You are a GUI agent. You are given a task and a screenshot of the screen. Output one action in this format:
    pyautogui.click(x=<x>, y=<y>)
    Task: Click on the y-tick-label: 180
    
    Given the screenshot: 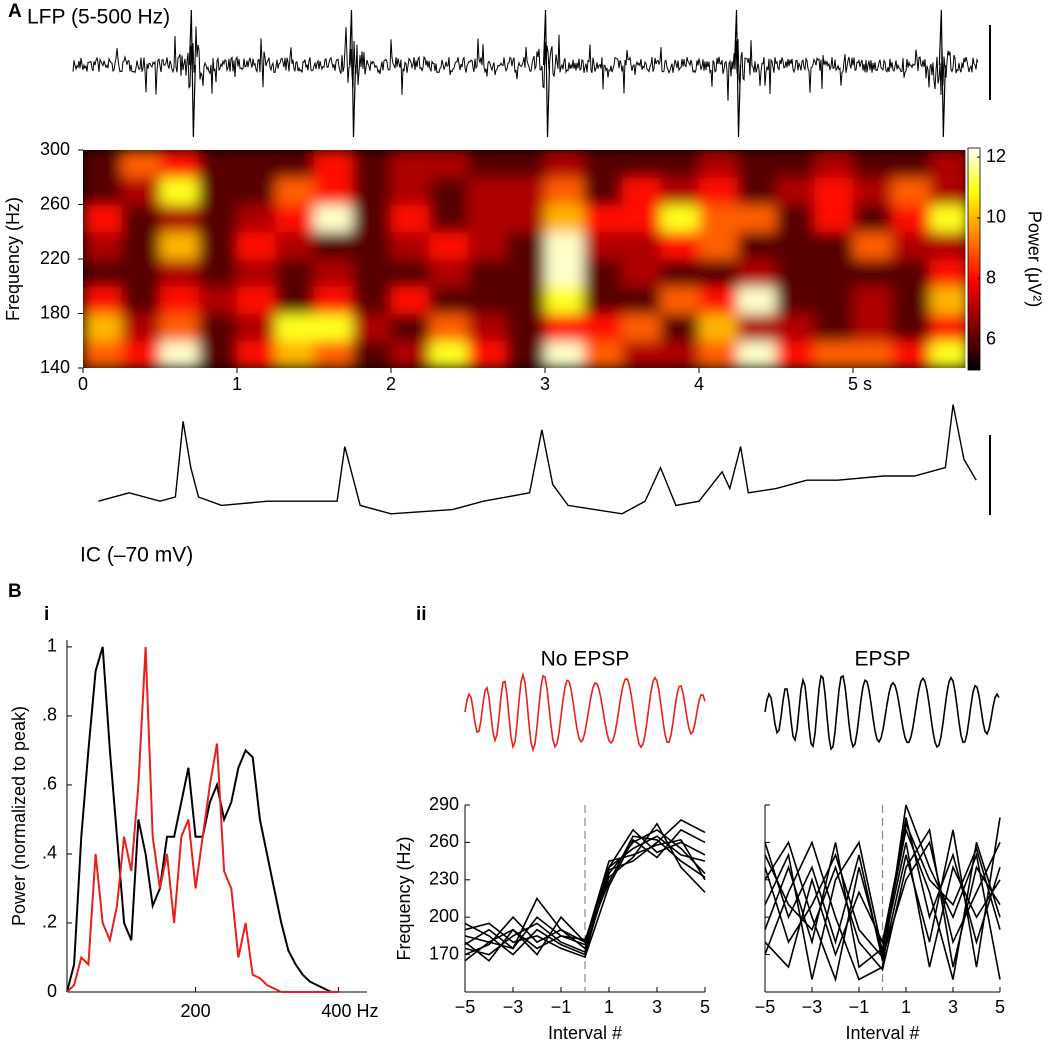 What is the action you would take?
    pyautogui.click(x=55, y=312)
    